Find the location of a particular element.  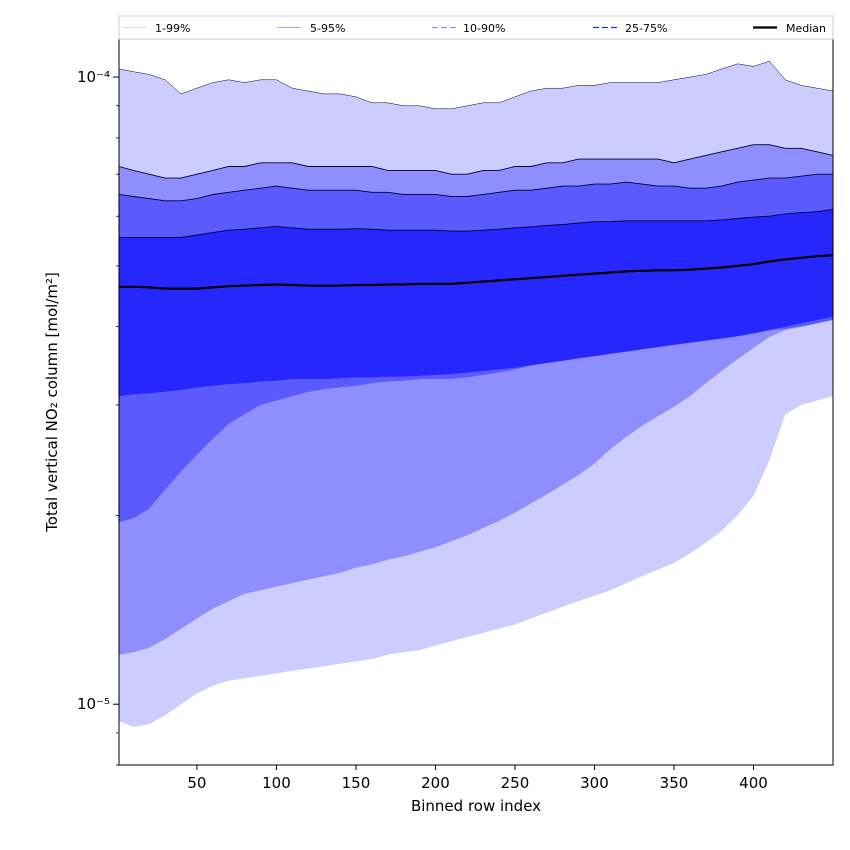

legend-box is located at coordinates (476, 27).